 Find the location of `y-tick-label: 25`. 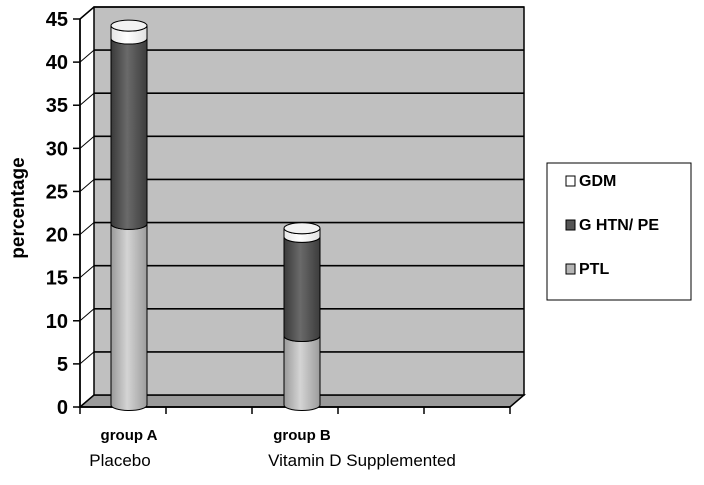

y-tick-label: 25 is located at coordinates (57, 192).